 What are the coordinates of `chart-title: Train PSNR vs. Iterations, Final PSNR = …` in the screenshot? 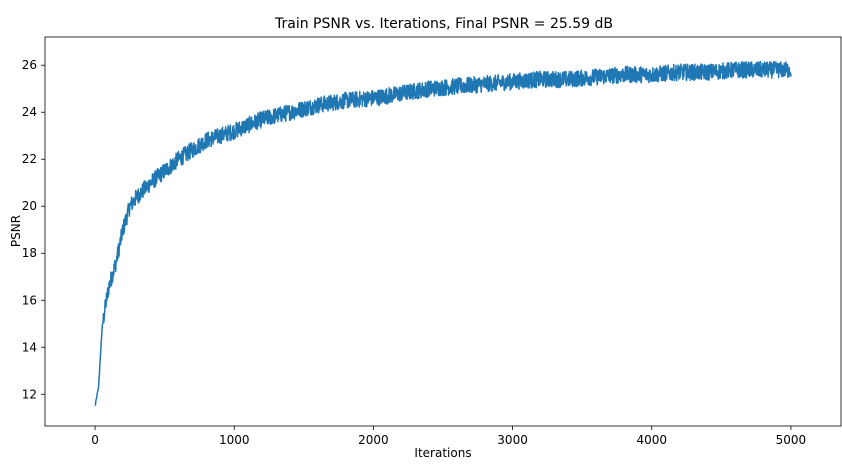 It's located at (443, 24).